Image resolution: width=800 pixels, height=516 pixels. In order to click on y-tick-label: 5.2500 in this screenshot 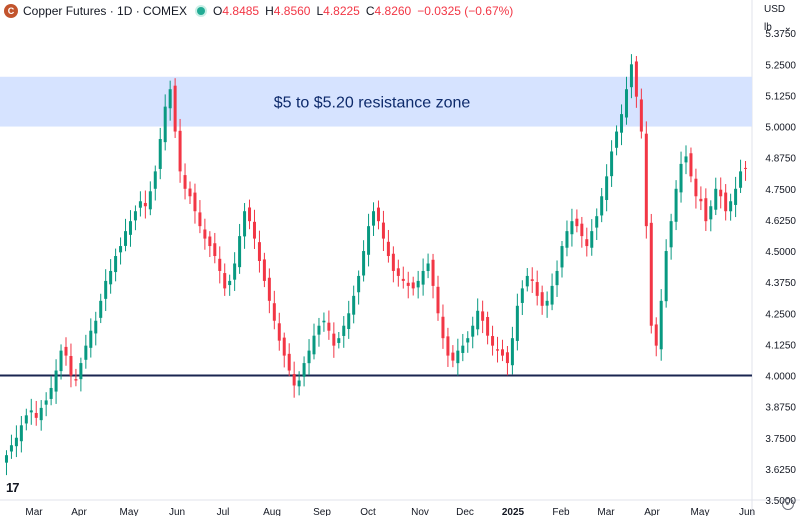, I will do `click(780, 65)`.